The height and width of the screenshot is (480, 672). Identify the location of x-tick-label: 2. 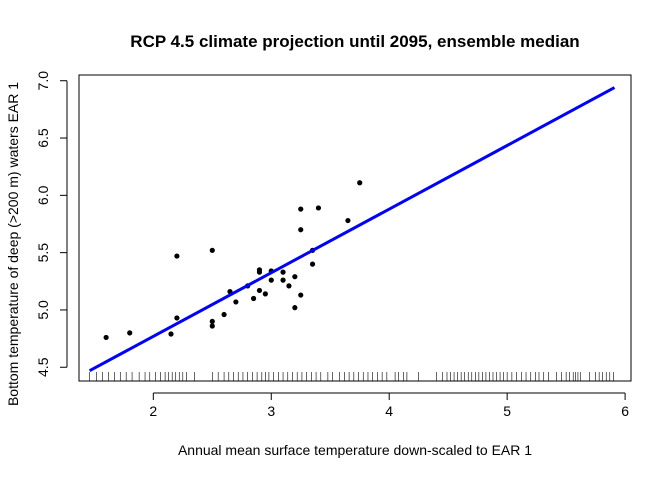
(153, 411).